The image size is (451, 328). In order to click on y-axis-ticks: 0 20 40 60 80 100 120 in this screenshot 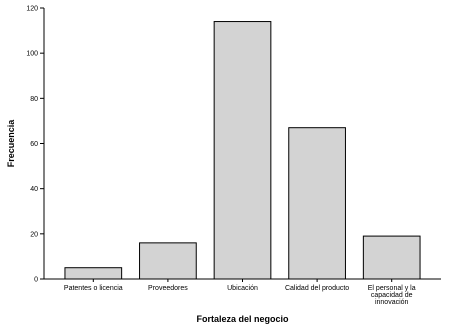, I will do `click(35, 145)`.